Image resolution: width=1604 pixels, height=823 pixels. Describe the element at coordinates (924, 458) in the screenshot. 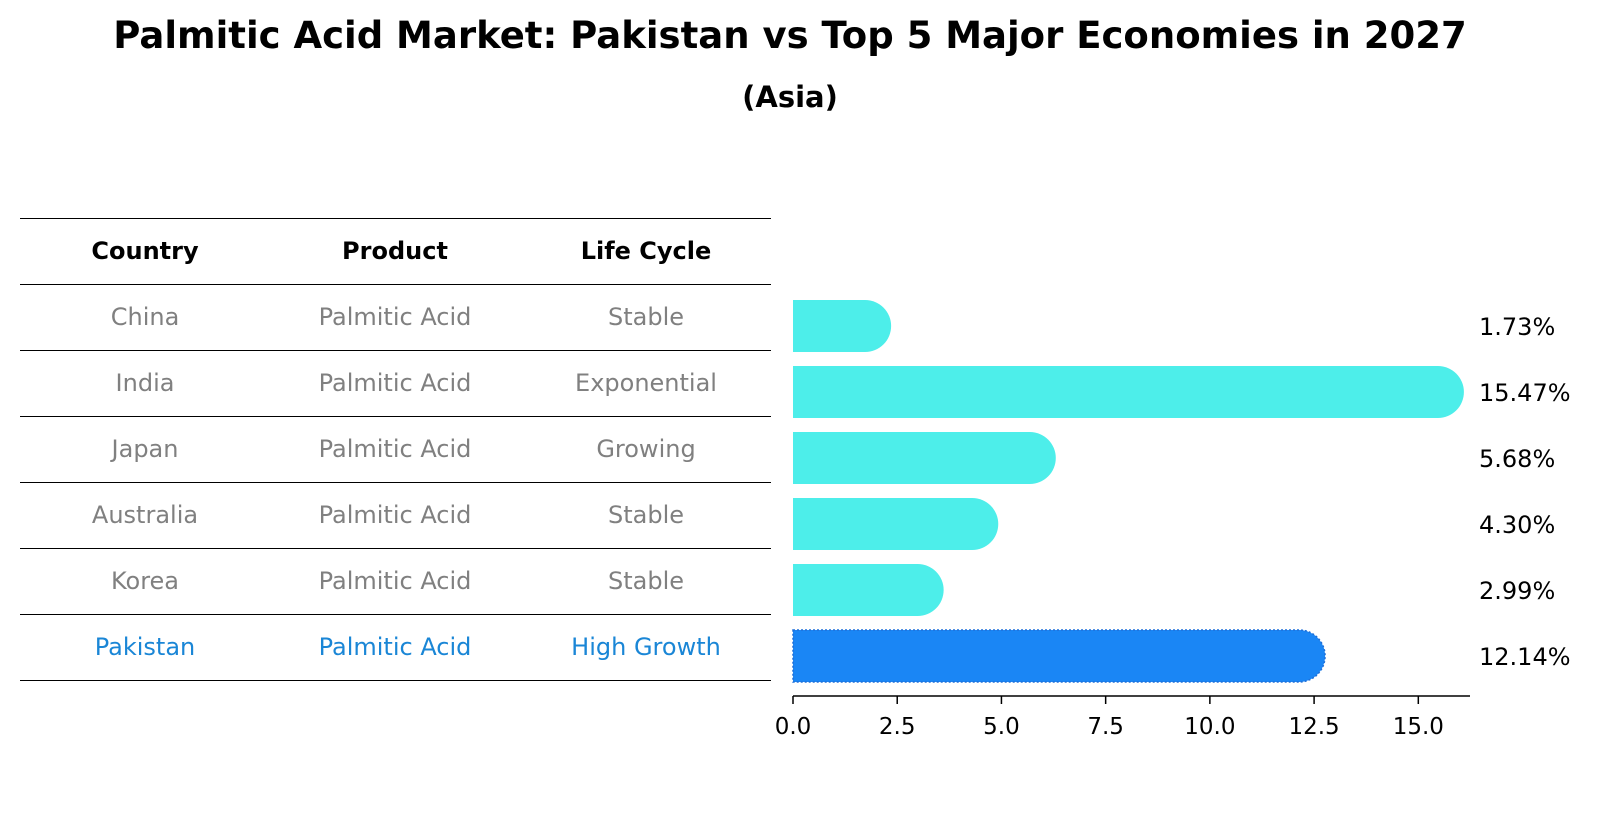

I see `bar-japan` at that location.